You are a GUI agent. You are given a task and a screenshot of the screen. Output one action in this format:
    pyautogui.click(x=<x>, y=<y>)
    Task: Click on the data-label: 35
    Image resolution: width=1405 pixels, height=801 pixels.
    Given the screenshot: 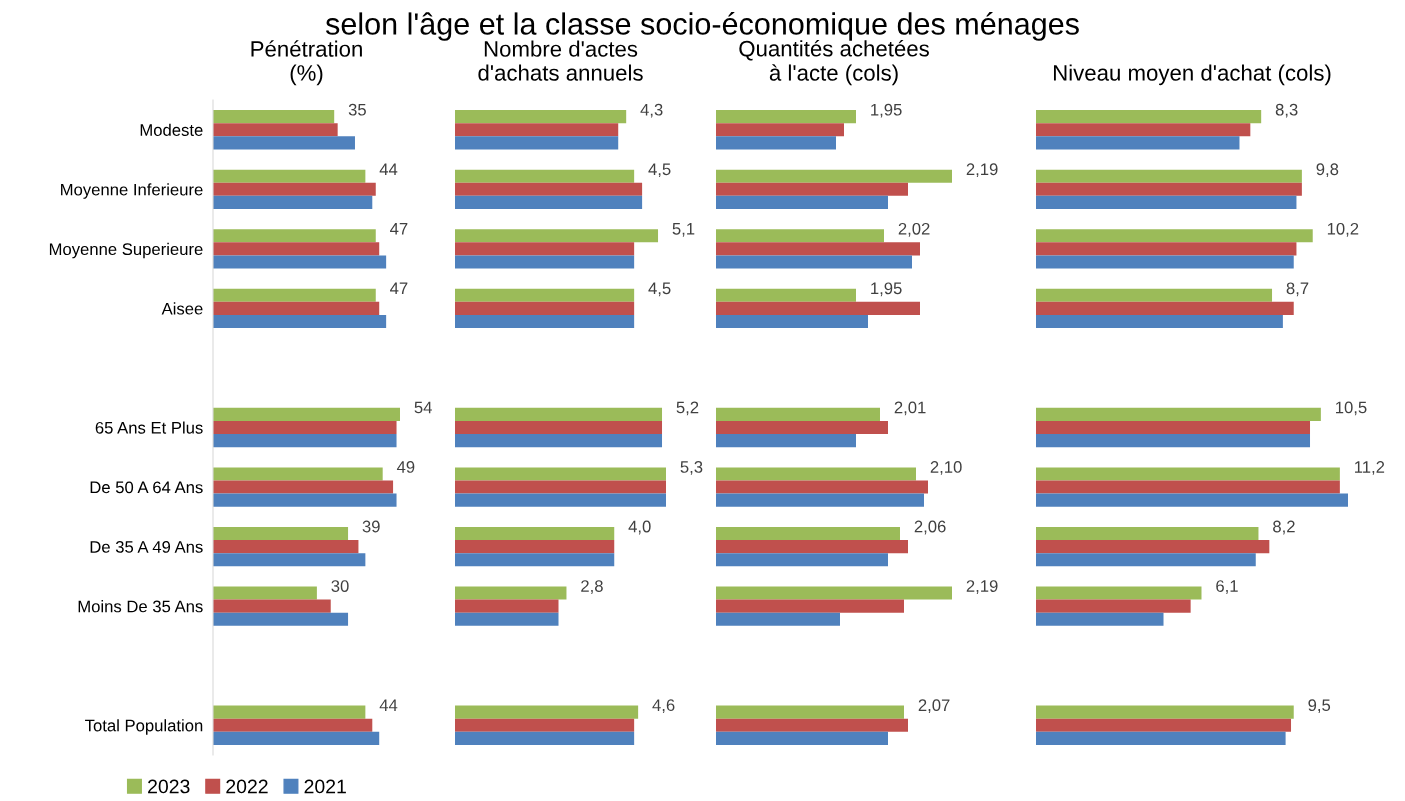 What is the action you would take?
    pyautogui.click(x=357, y=109)
    